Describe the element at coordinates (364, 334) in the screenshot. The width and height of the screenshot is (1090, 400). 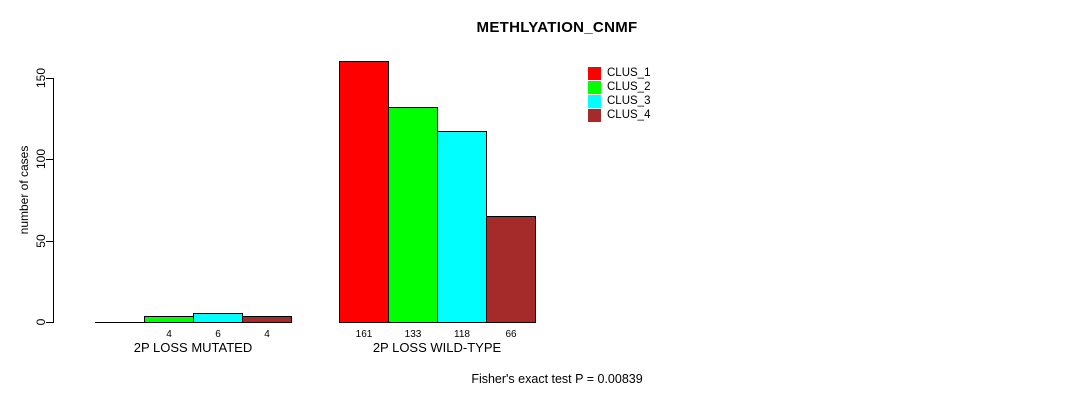
I see `bar-value-label: 161` at that location.